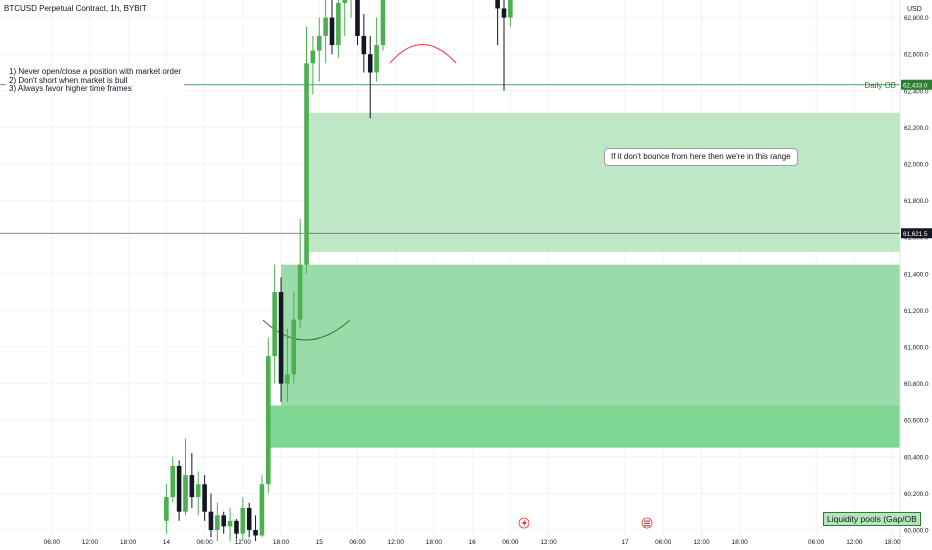 The height and width of the screenshot is (550, 932). I want to click on note-3: 3) Always favor higher time frames, so click(70, 89).